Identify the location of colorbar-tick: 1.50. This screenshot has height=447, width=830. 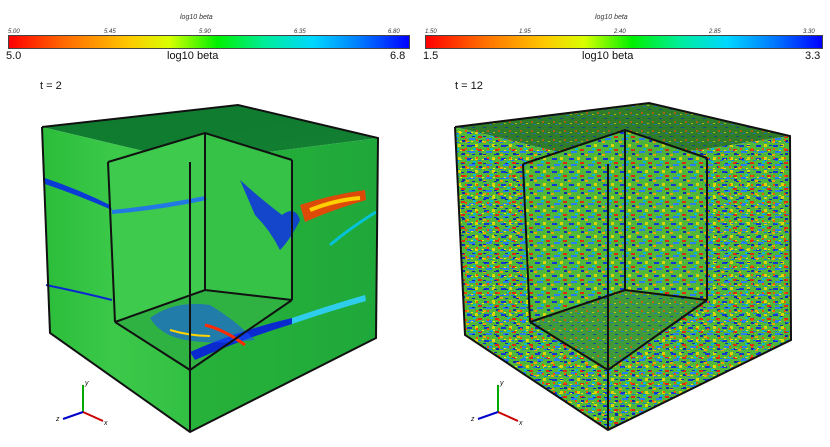
(431, 32).